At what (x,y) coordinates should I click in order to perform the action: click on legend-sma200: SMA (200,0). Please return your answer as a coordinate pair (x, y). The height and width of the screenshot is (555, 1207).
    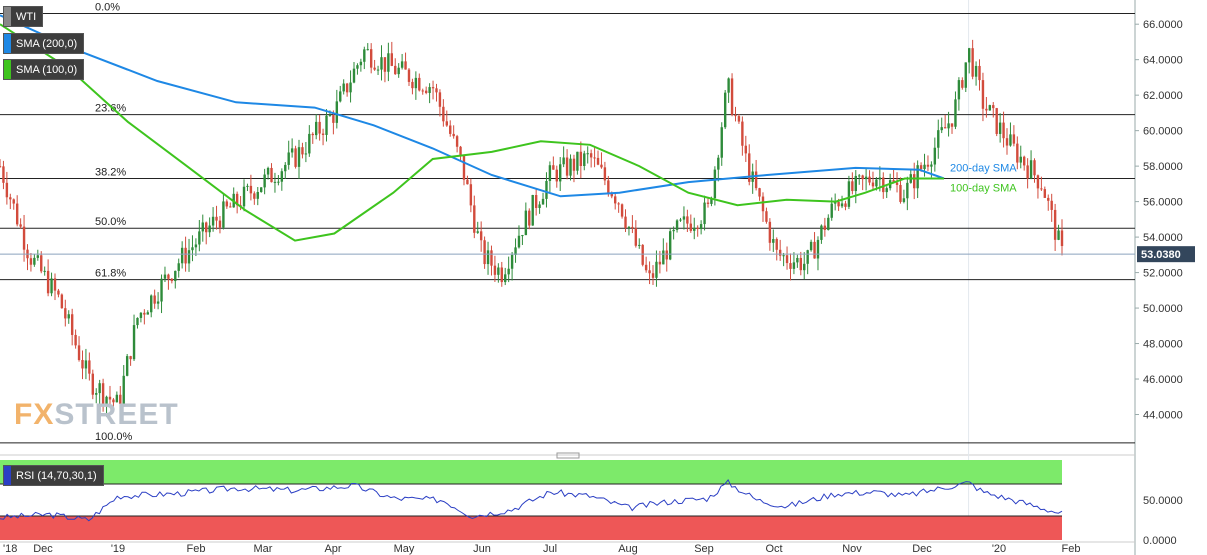
    Looking at the image, I should click on (44, 43).